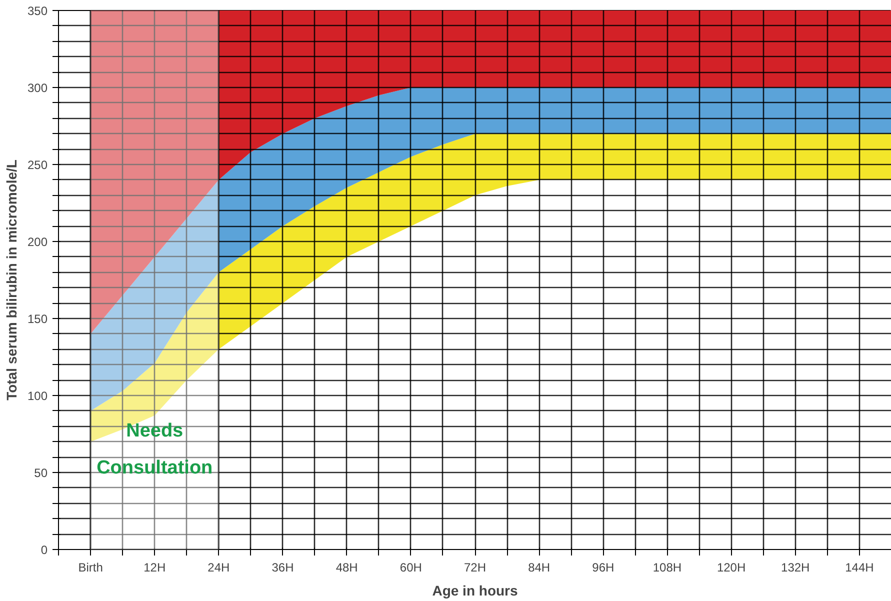  Describe the element at coordinates (539, 567) in the screenshot. I see `x-tick-label: 84H` at that location.